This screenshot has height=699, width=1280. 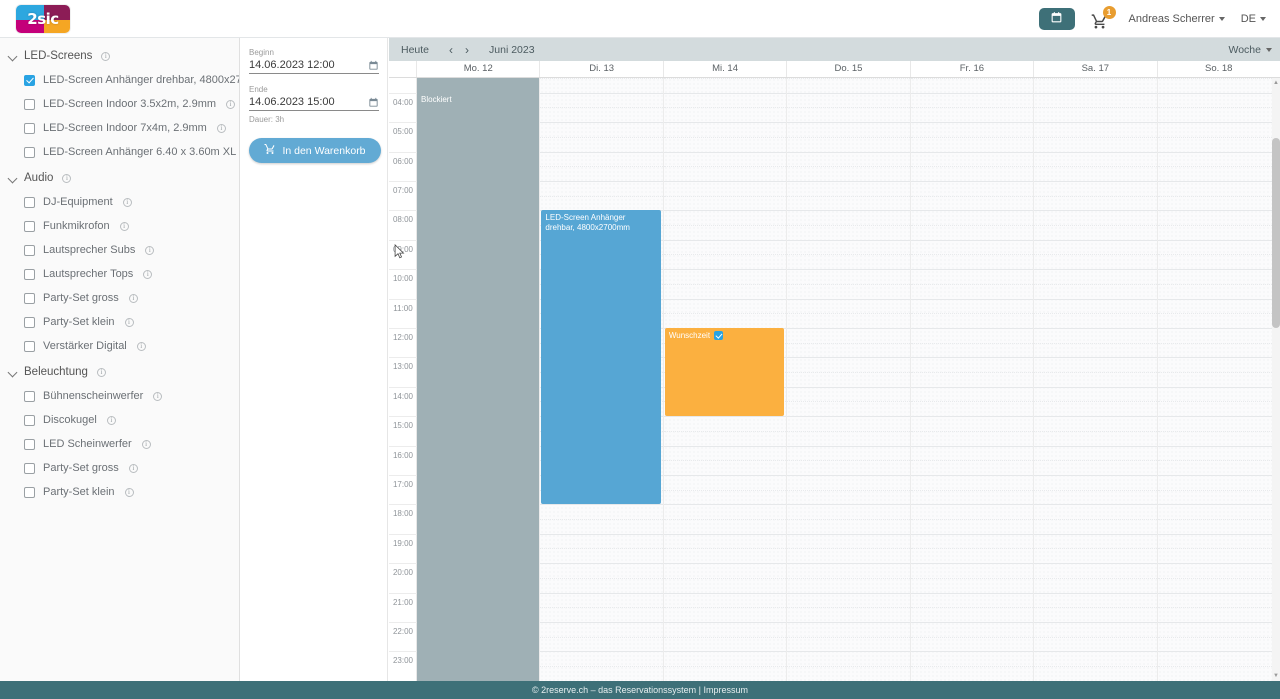 I want to click on hour-lines, so click(x=972, y=379).